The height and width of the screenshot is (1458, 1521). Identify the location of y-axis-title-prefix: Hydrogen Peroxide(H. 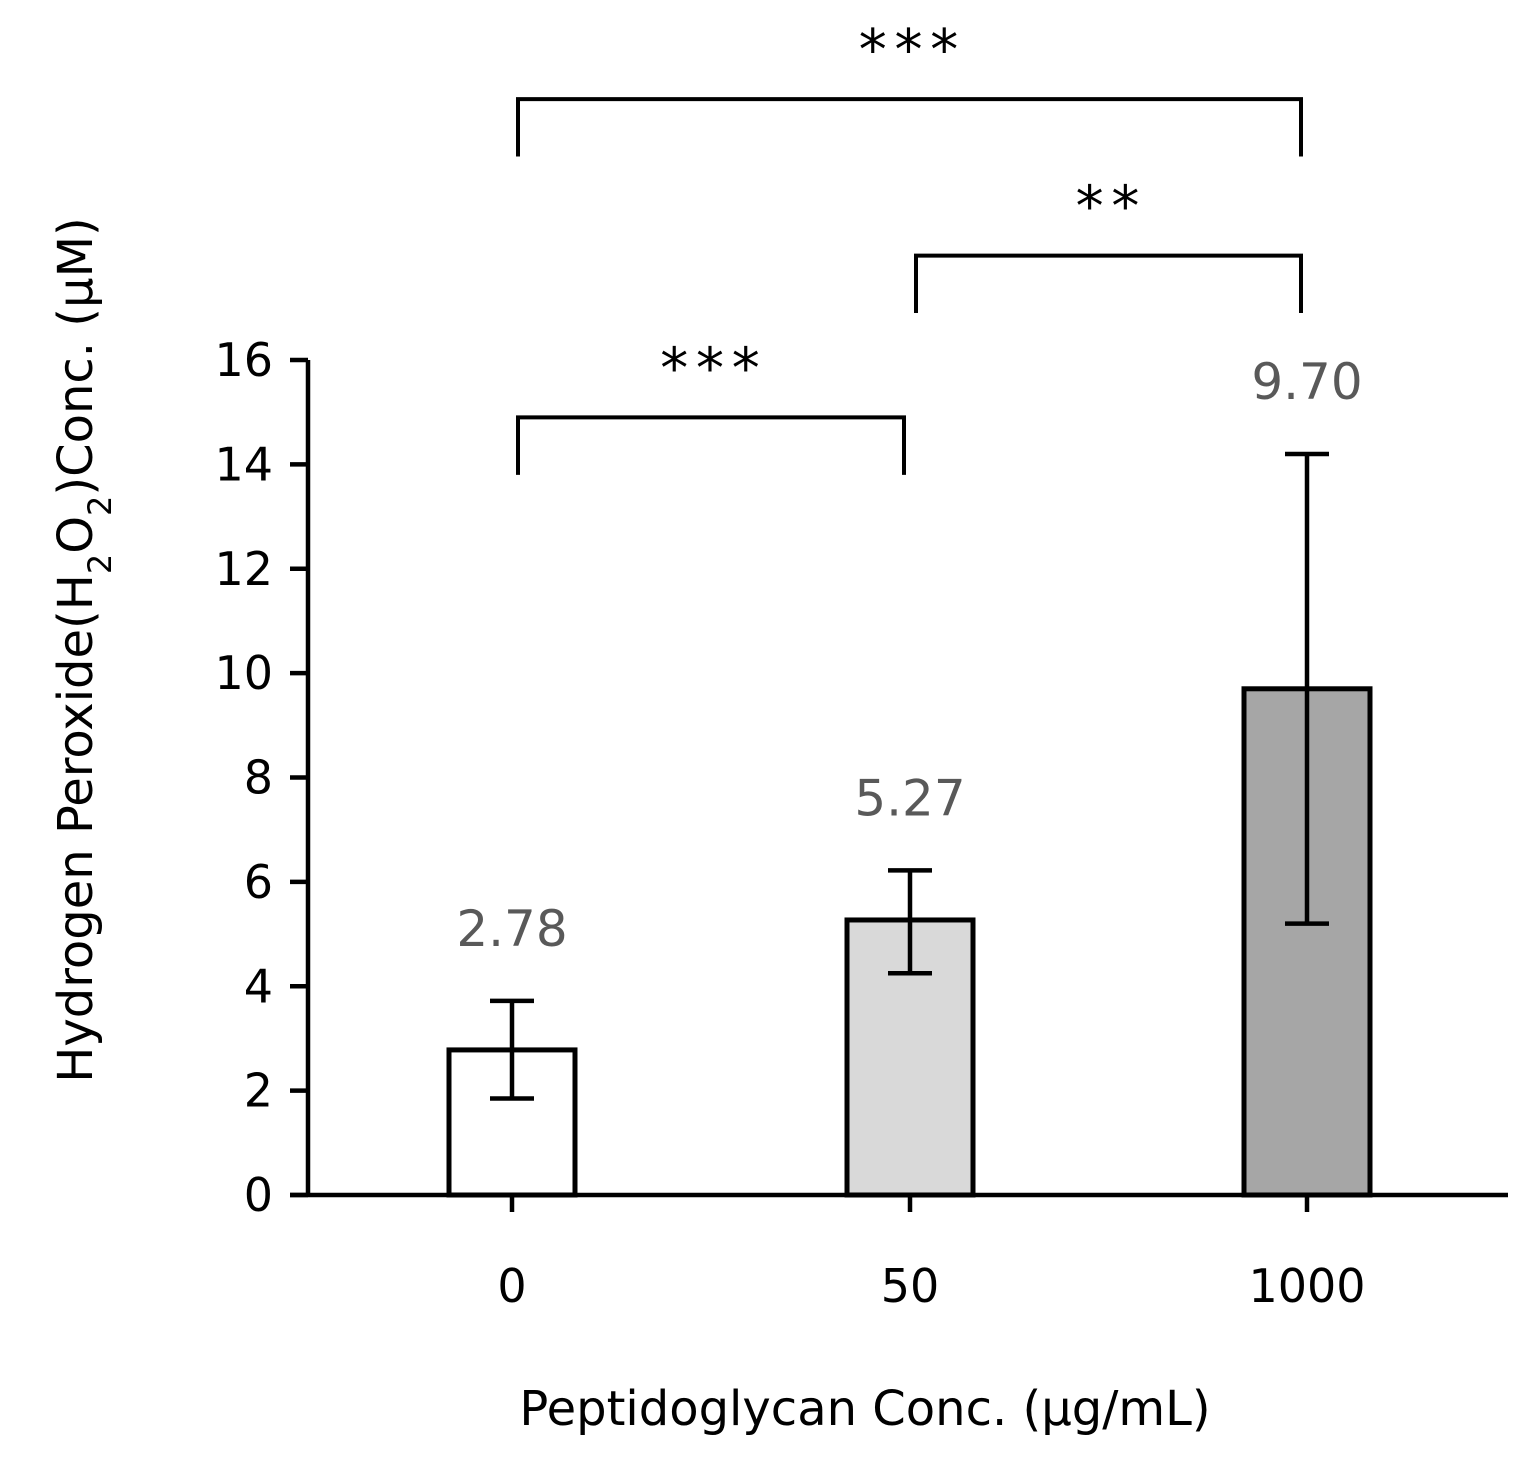
(76, 828).